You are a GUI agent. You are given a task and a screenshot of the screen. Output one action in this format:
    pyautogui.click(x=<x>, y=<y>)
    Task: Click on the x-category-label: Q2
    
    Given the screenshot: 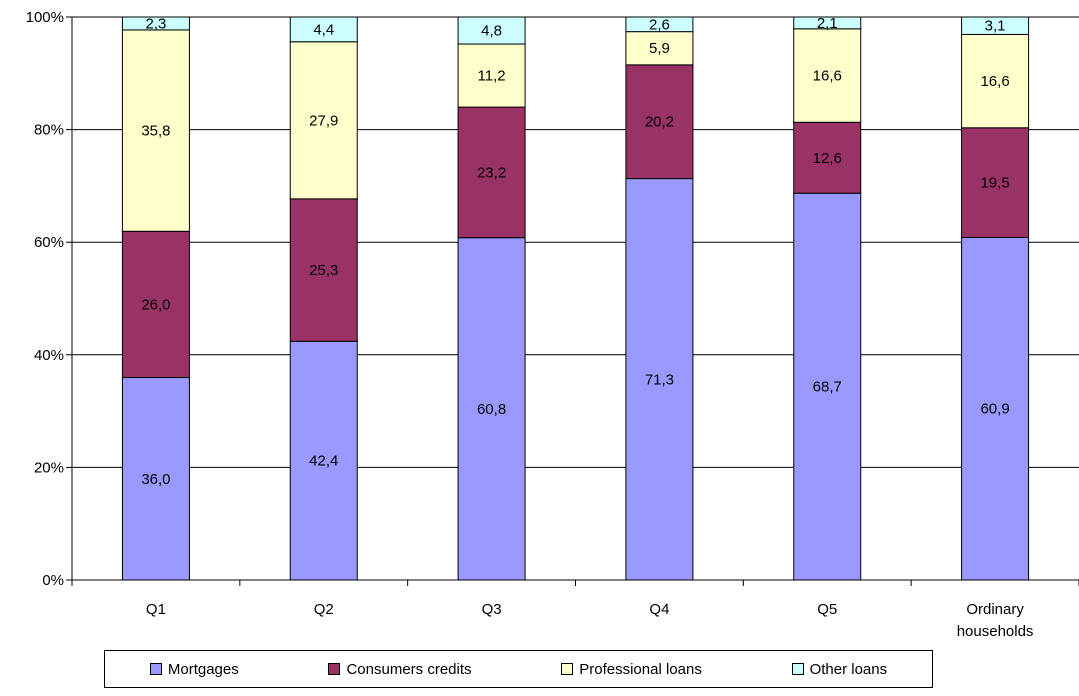 What is the action you would take?
    pyautogui.click(x=324, y=609)
    